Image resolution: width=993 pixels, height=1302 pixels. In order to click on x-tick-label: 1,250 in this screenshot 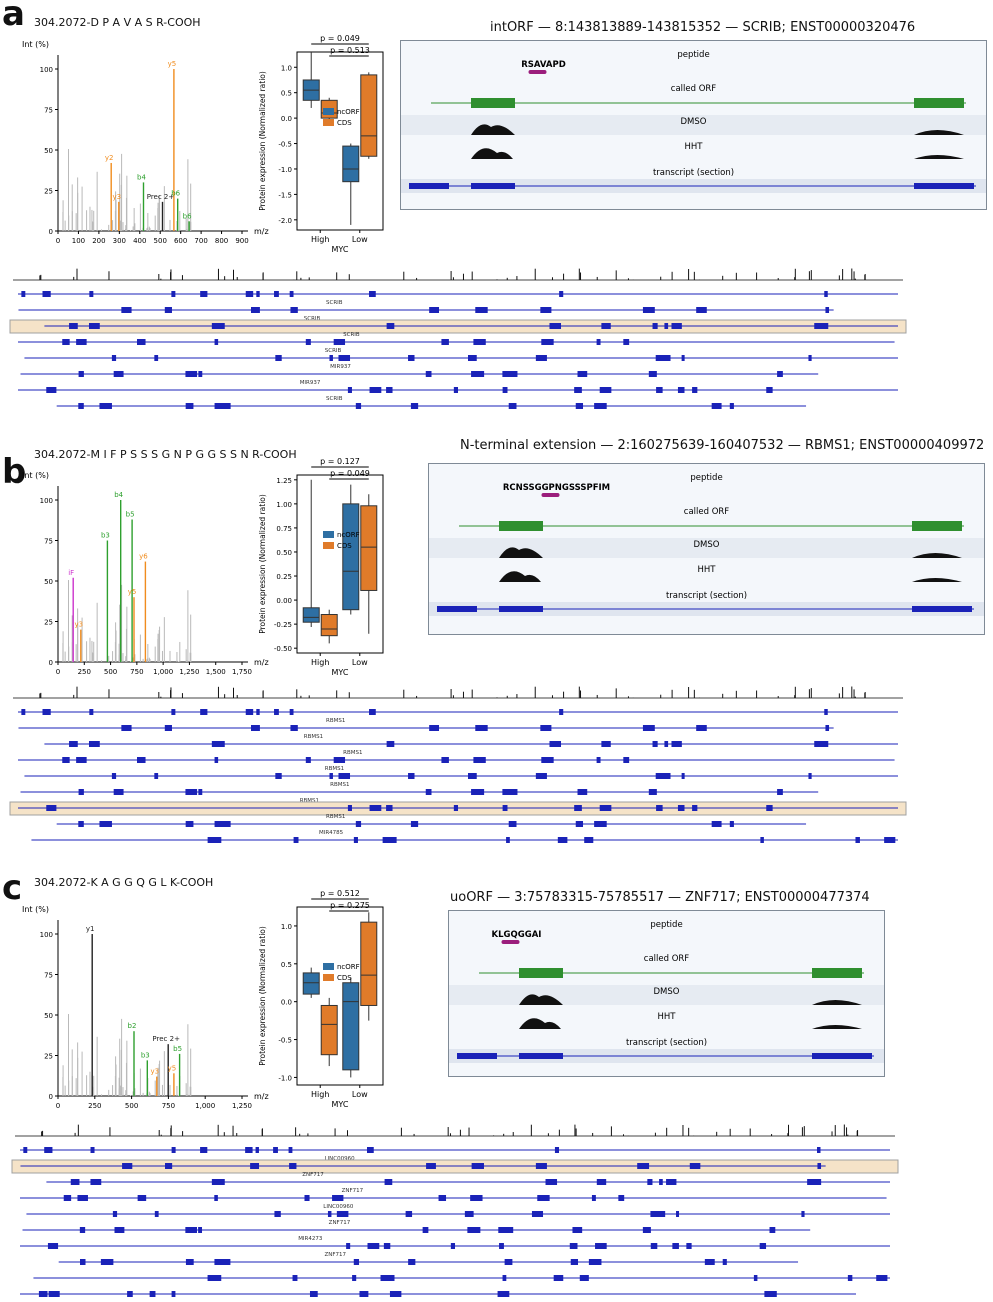, I will do `click(242, 1106)`.